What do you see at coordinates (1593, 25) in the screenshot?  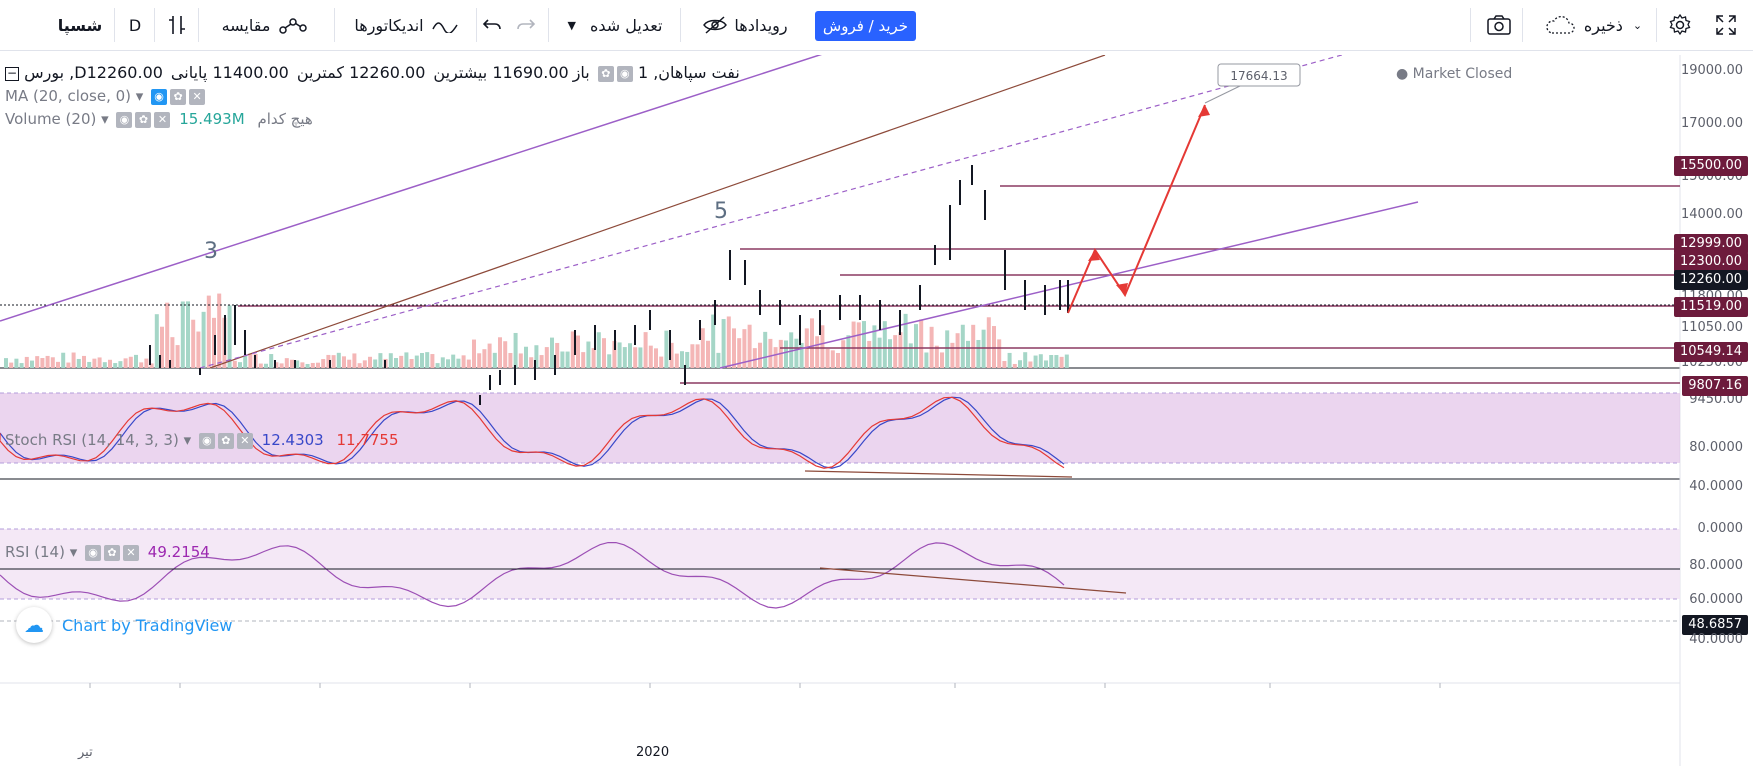 I see `save-button: ذخیره ⌄` at bounding box center [1593, 25].